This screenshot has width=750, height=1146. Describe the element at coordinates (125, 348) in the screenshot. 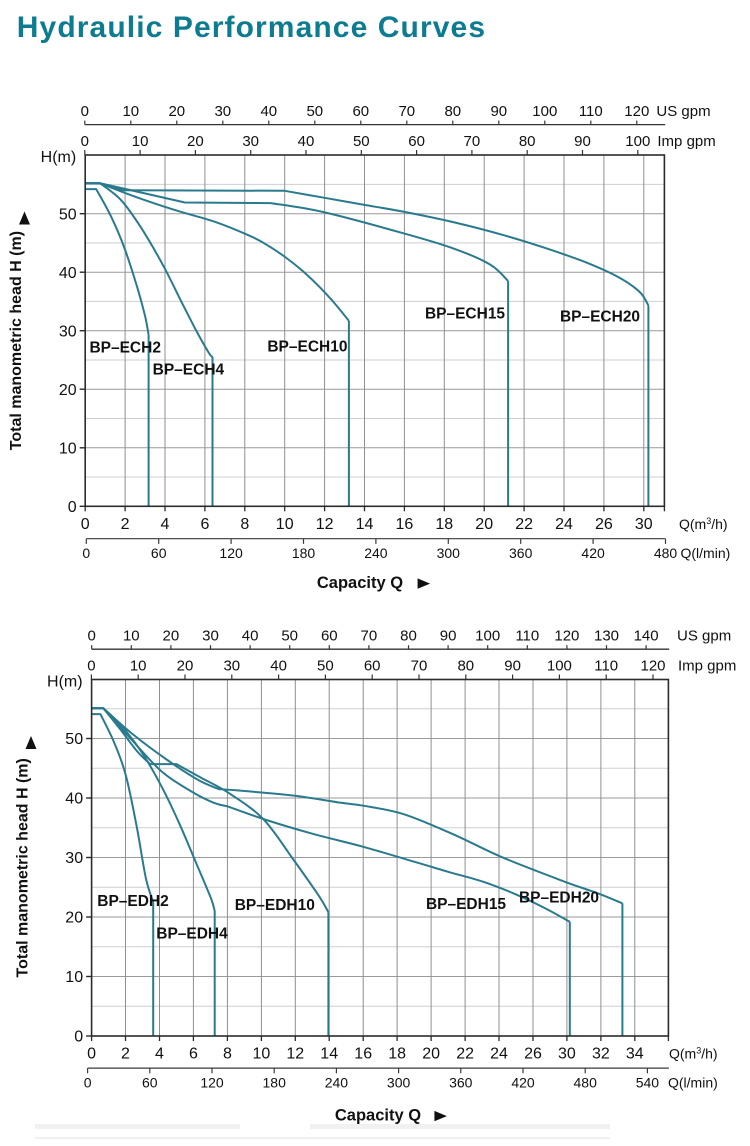

I see `svg-text: BP–ECH2` at that location.